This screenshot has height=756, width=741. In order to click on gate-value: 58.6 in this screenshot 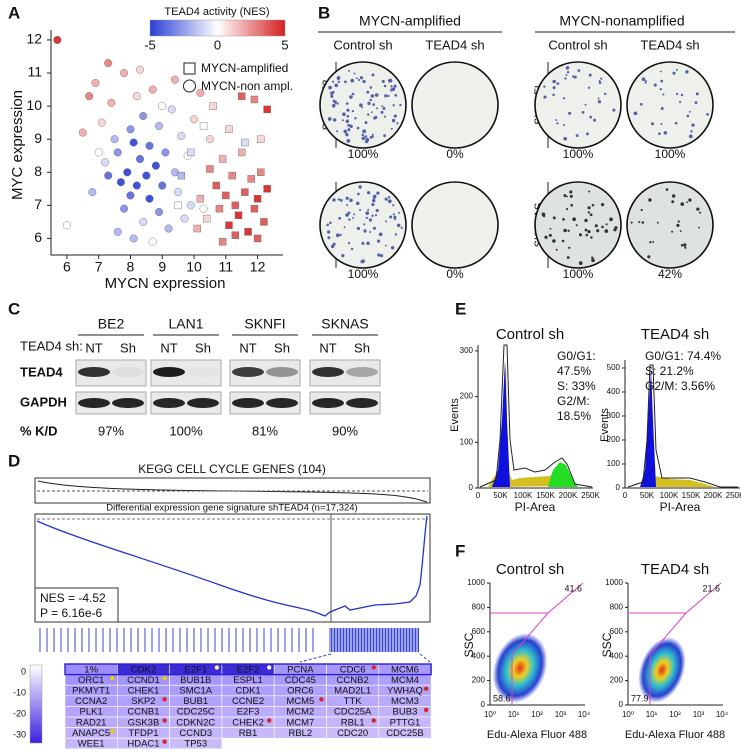, I will do `click(502, 698)`.